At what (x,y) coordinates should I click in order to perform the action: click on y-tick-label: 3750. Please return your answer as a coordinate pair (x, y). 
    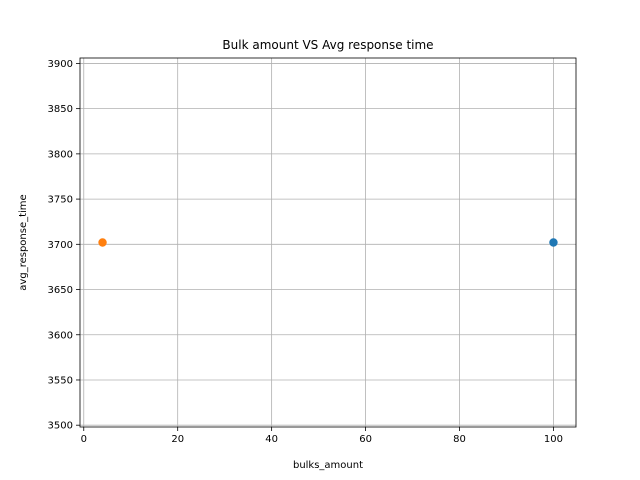
    Looking at the image, I should click on (60, 200).